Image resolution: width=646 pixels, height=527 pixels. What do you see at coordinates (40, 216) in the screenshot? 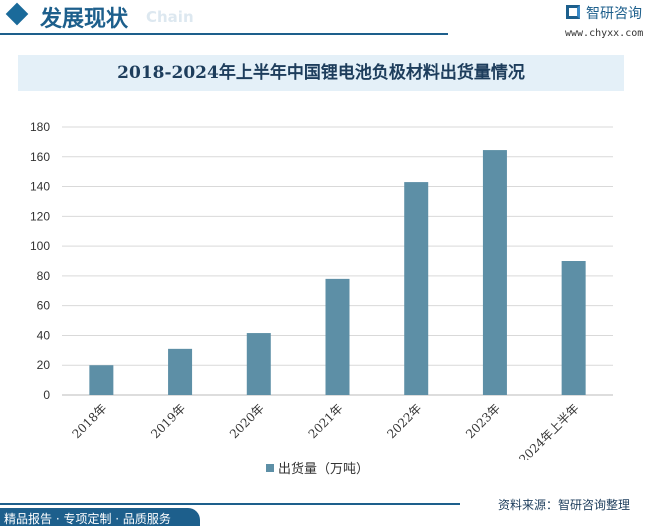
I see `y-tick-label: 120` at bounding box center [40, 216].